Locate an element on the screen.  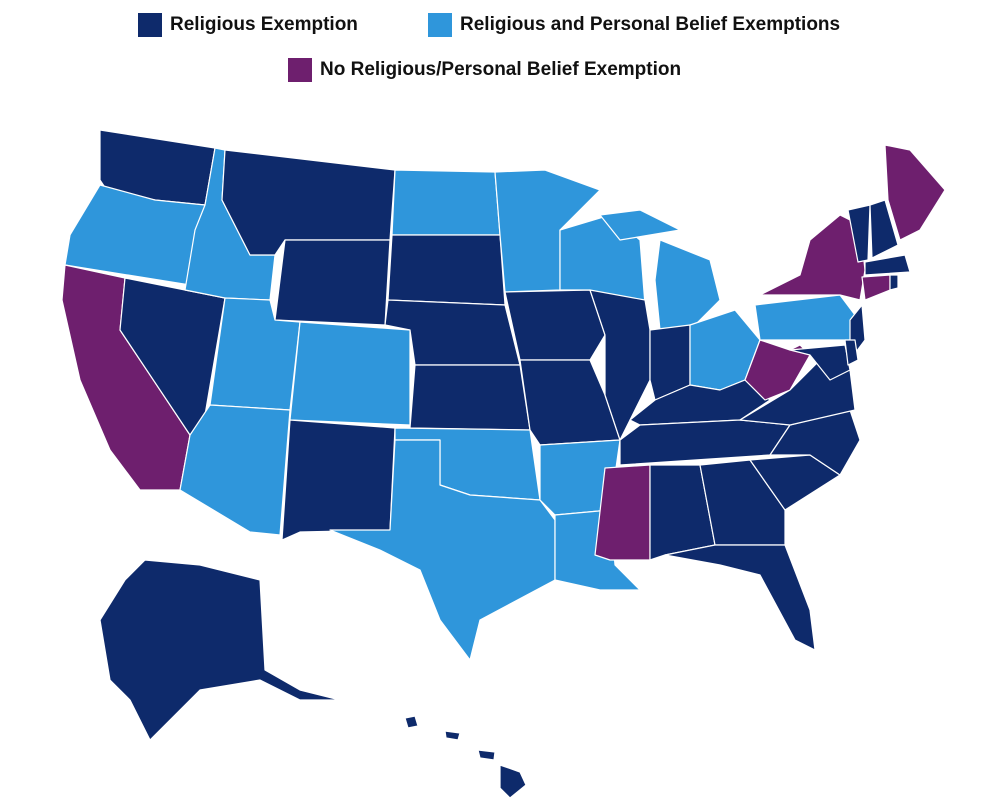
legend-label: Religious and Personal Belief Exemptions is located at coordinates (650, 24).